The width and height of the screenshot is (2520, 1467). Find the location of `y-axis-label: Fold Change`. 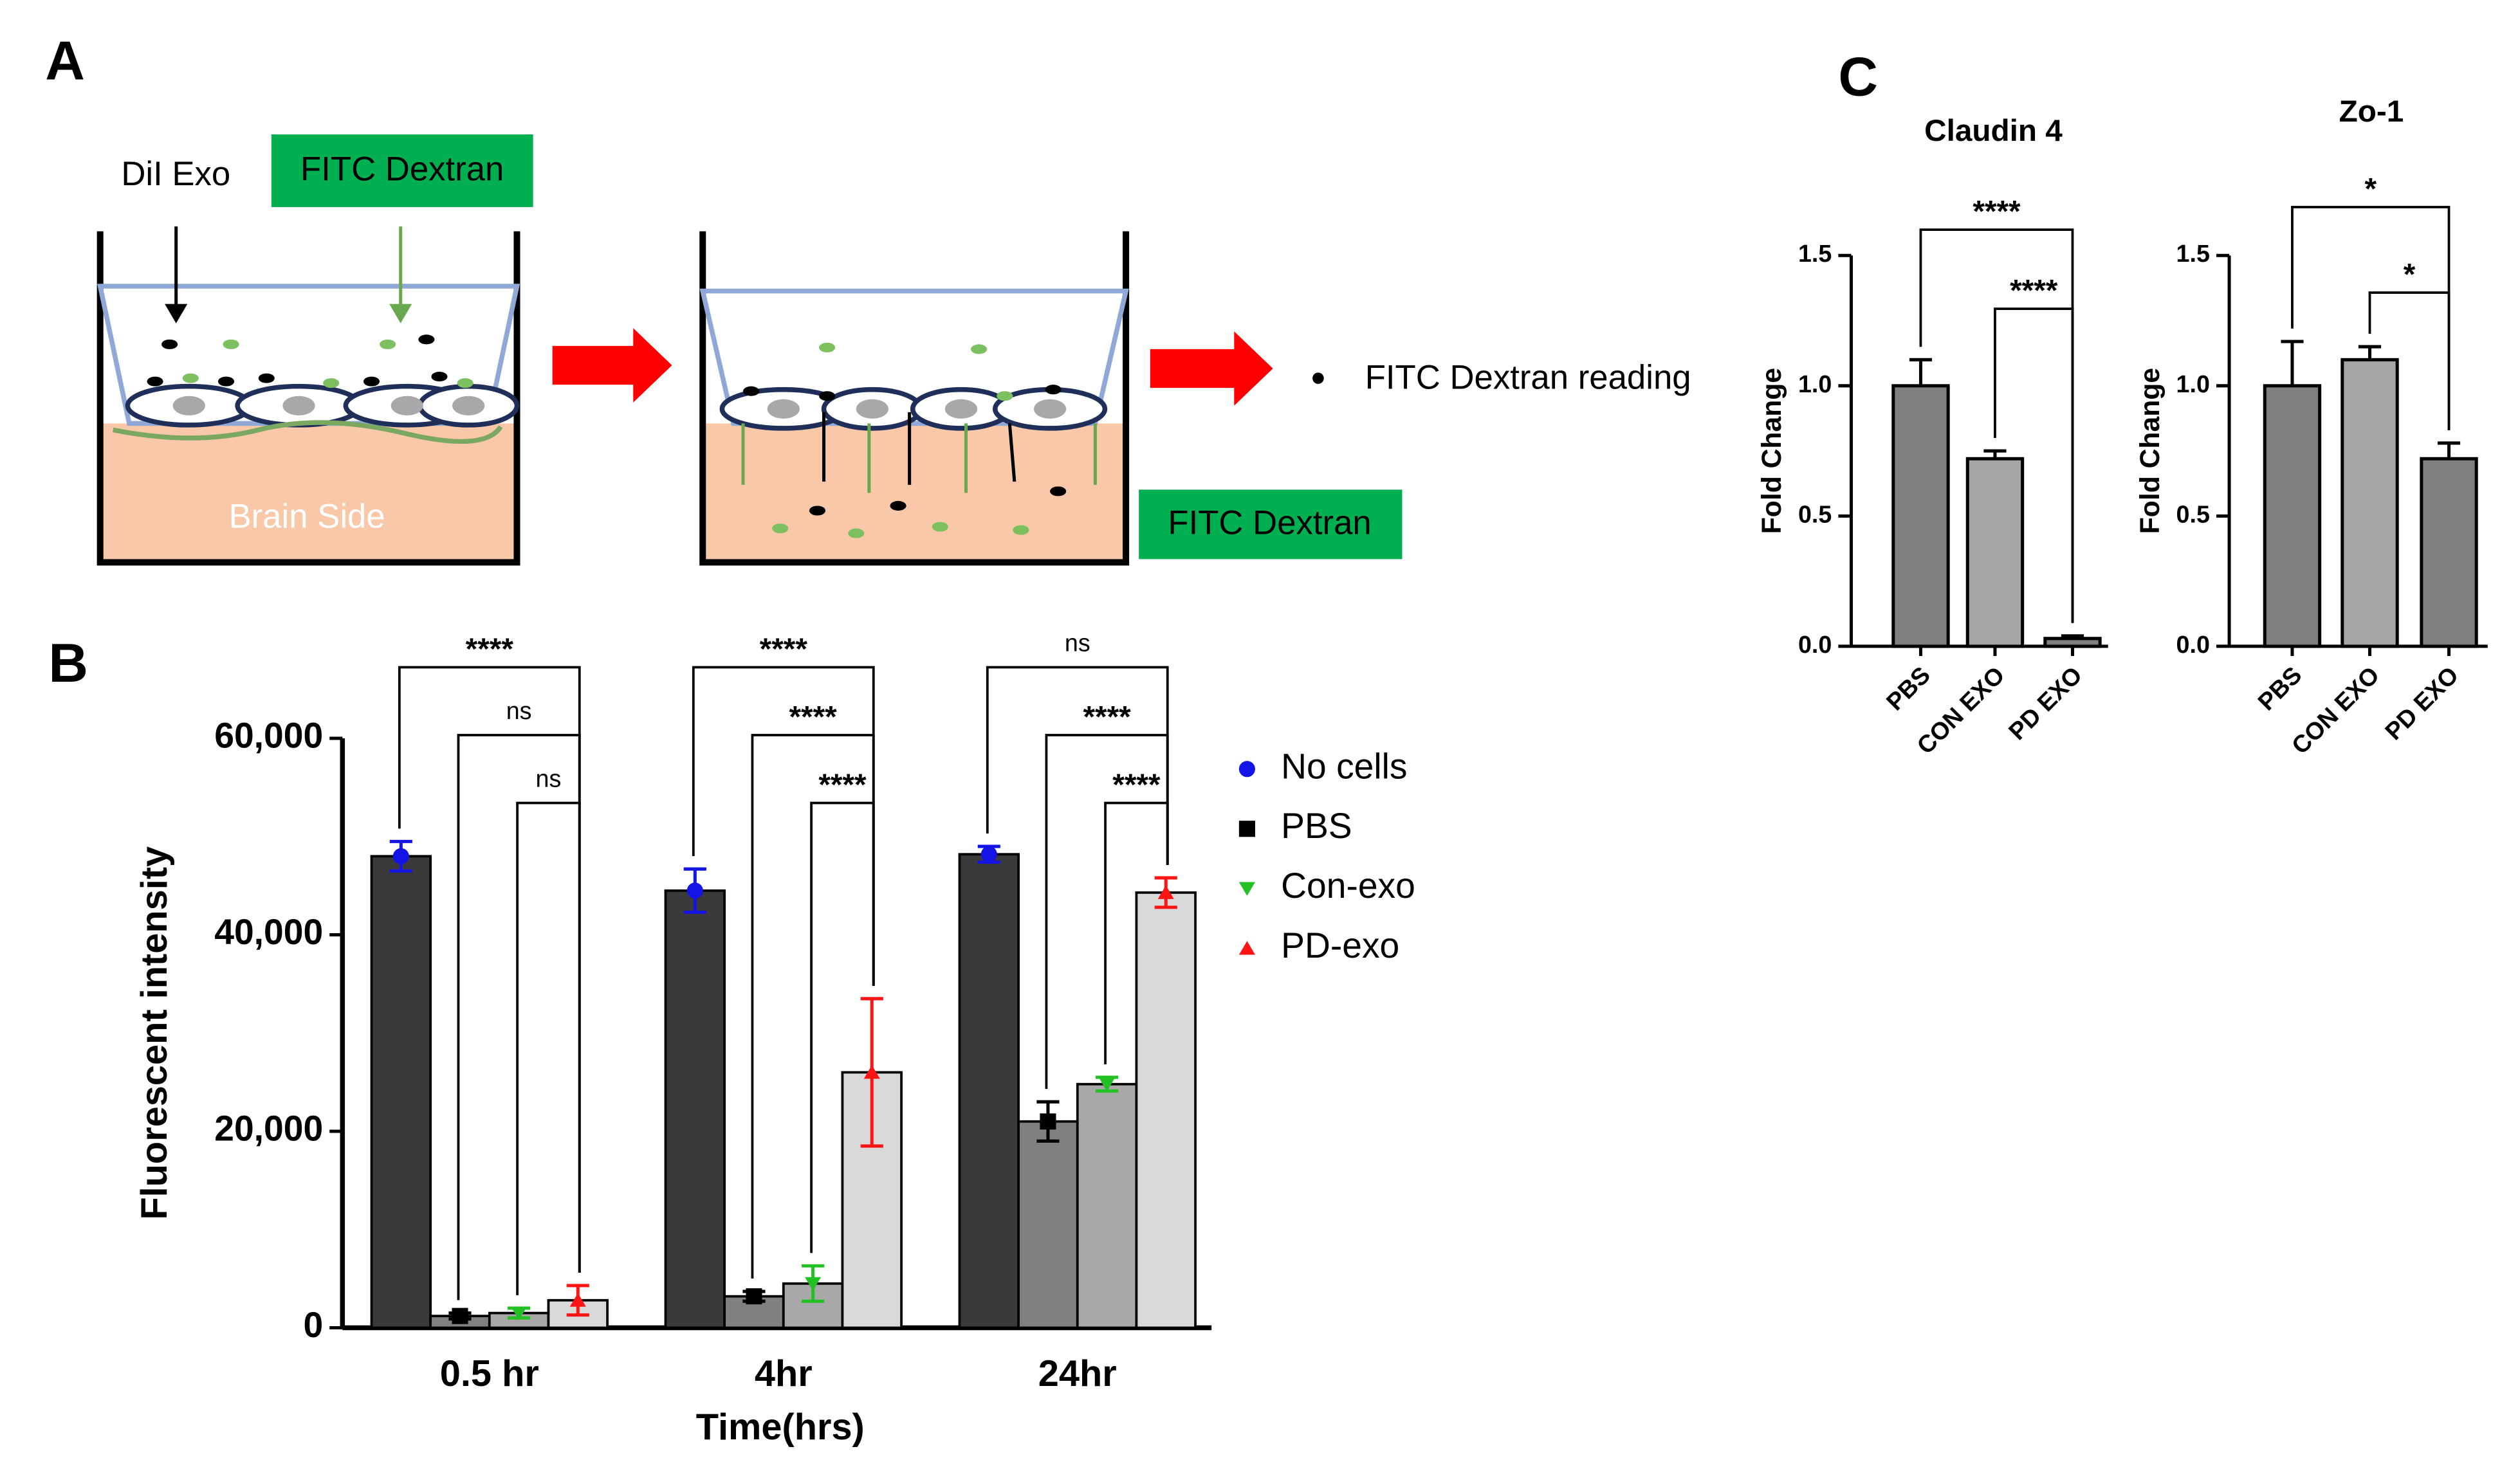

y-axis-label: Fold Change is located at coordinates (1771, 451).